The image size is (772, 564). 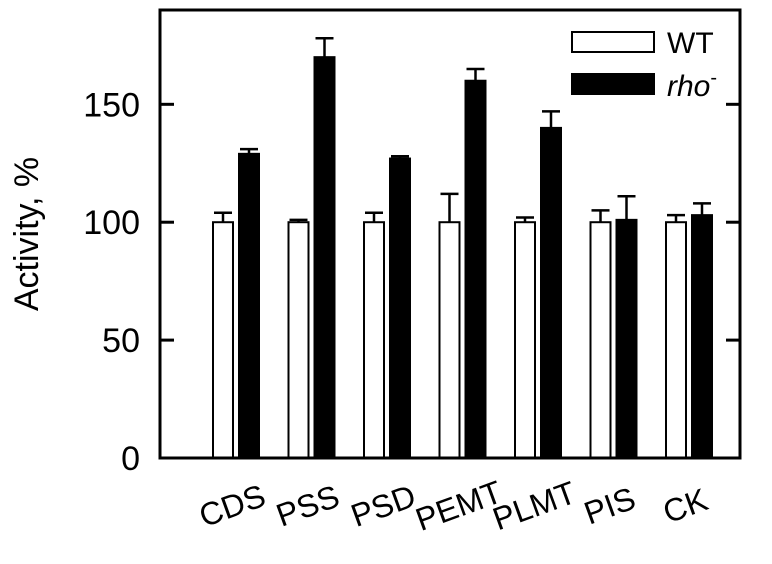 What do you see at coordinates (702, 336) in the screenshot?
I see `bar-rho-ck` at bounding box center [702, 336].